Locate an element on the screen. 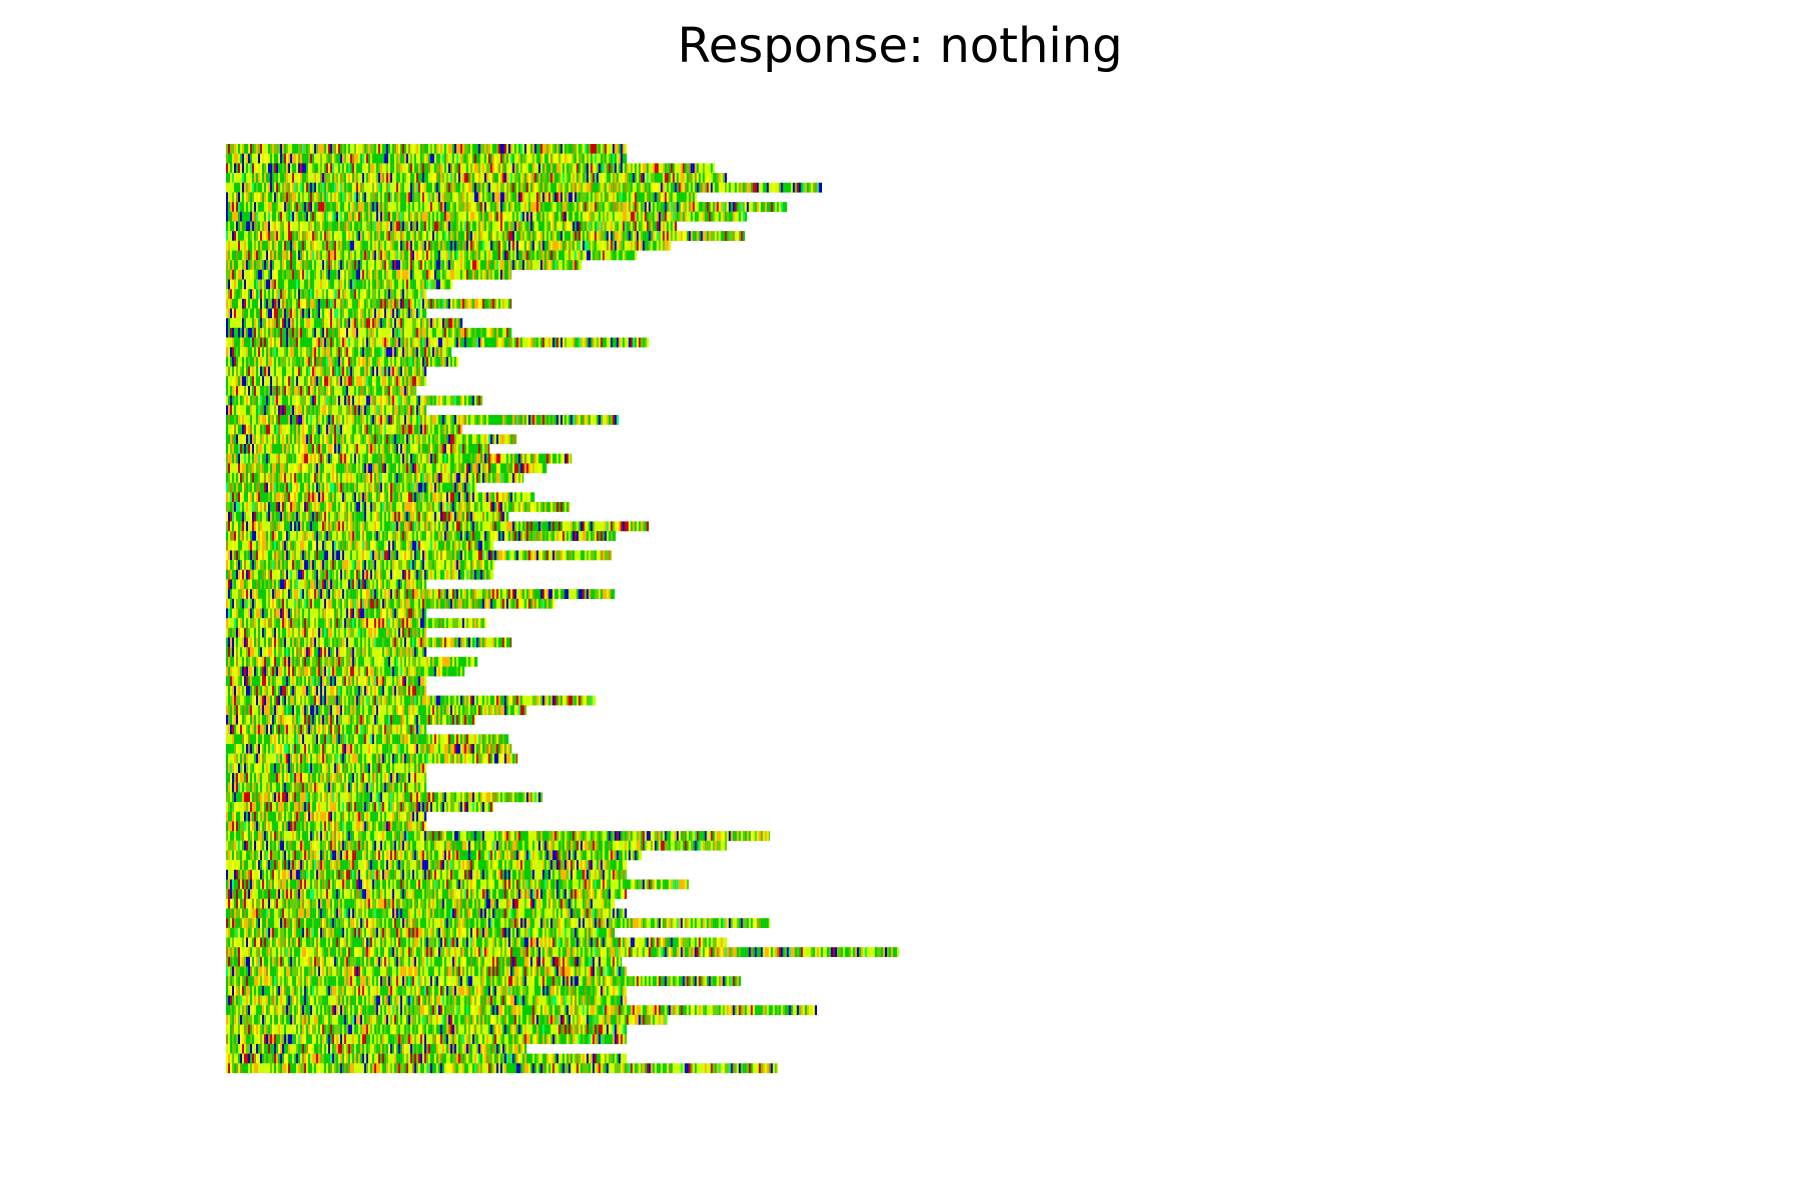  chart-title: Response: nothing is located at coordinates (900, 46).